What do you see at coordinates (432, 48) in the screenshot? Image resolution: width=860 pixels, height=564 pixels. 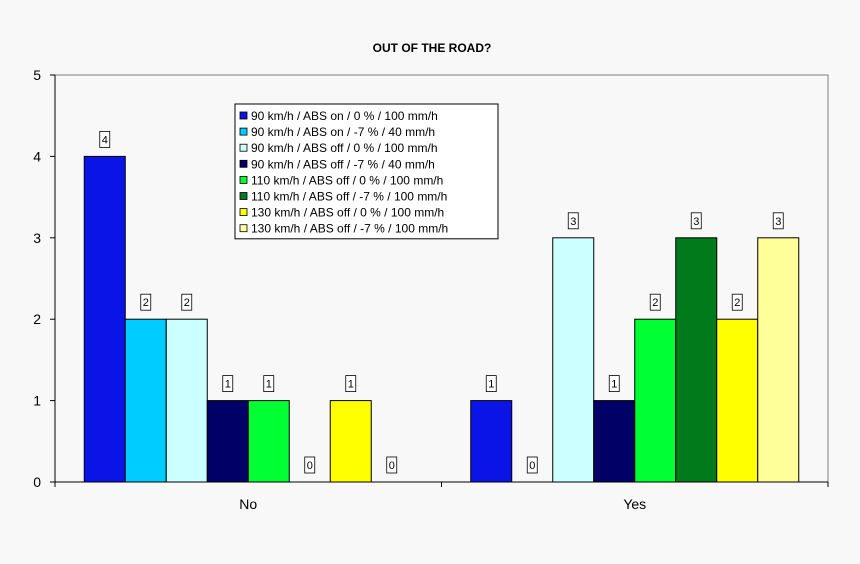 I see `chart-title: OUT OF THE ROAD?` at bounding box center [432, 48].